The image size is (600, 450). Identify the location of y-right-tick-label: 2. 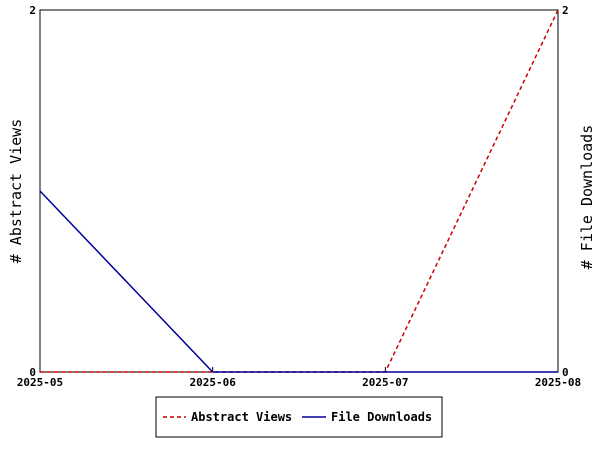
(565, 10).